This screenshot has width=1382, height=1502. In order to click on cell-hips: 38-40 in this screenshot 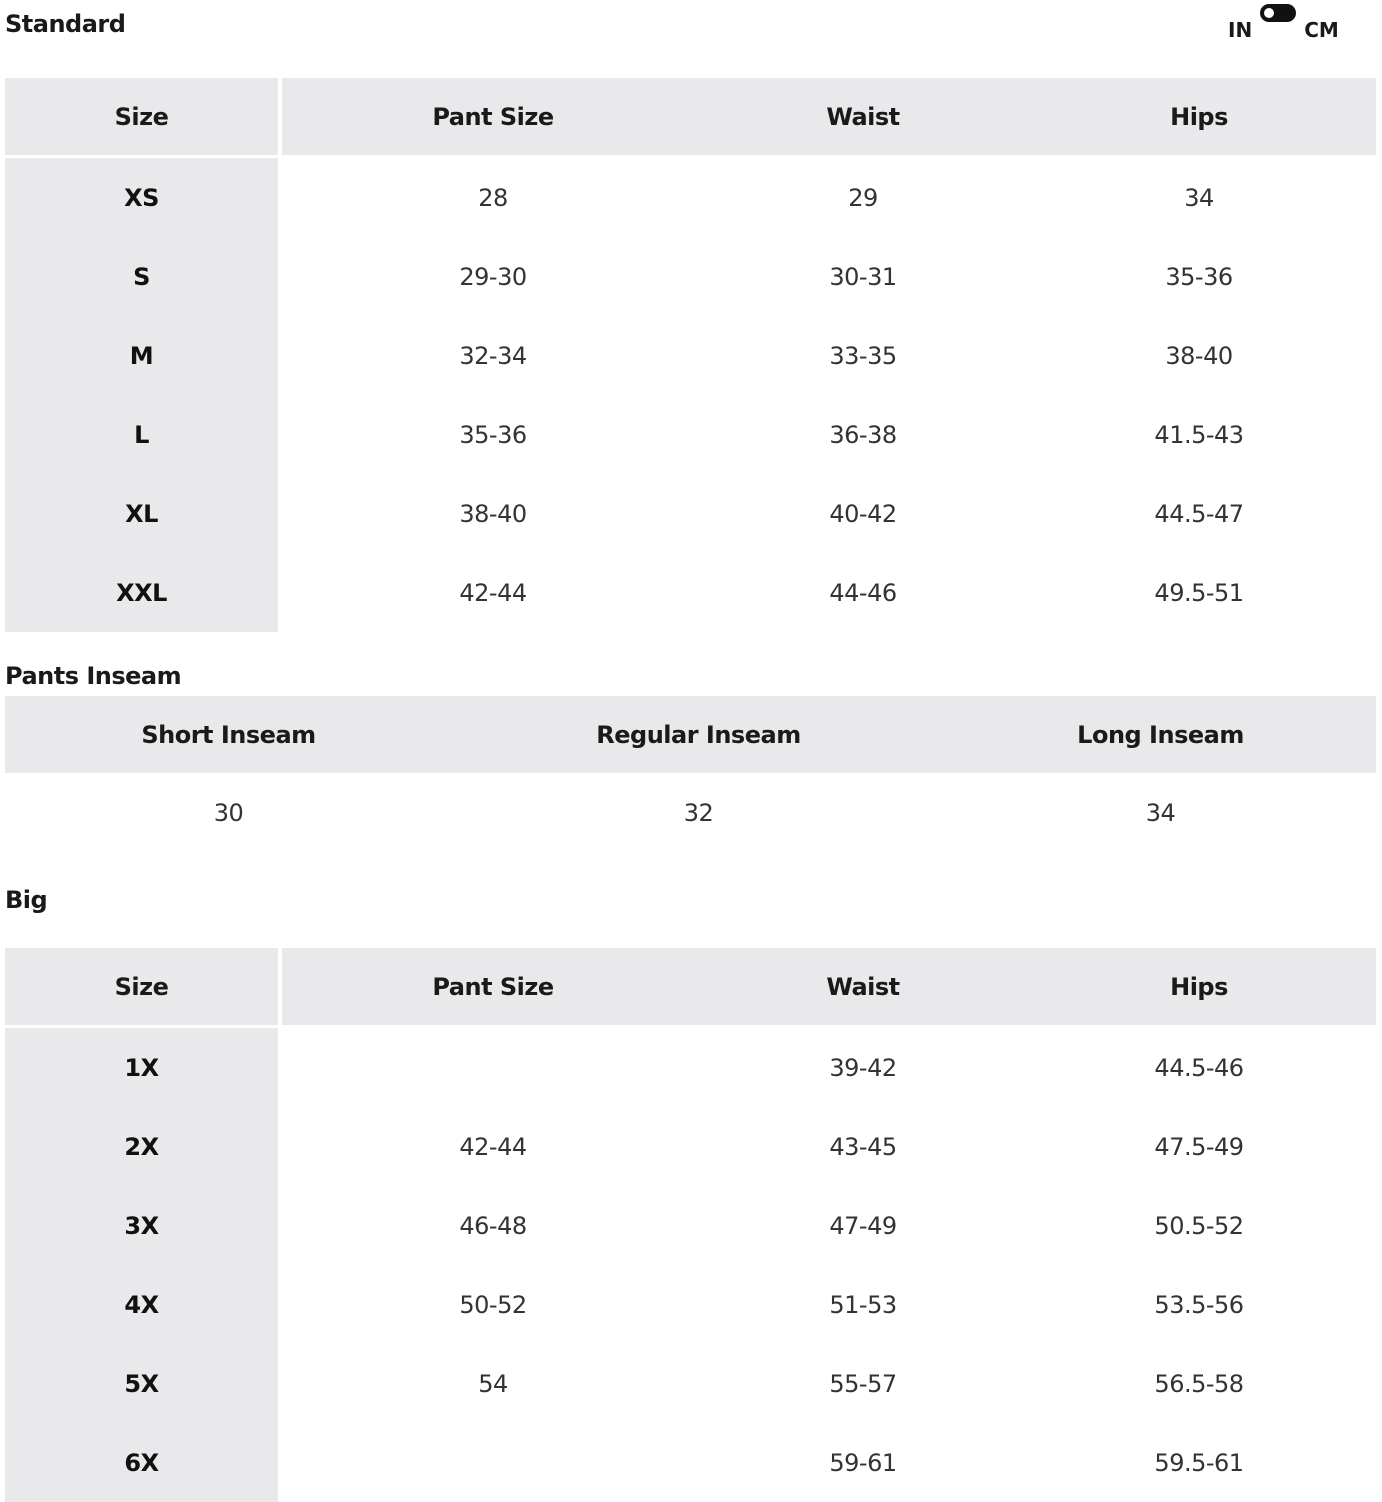, I will do `click(1199, 355)`.